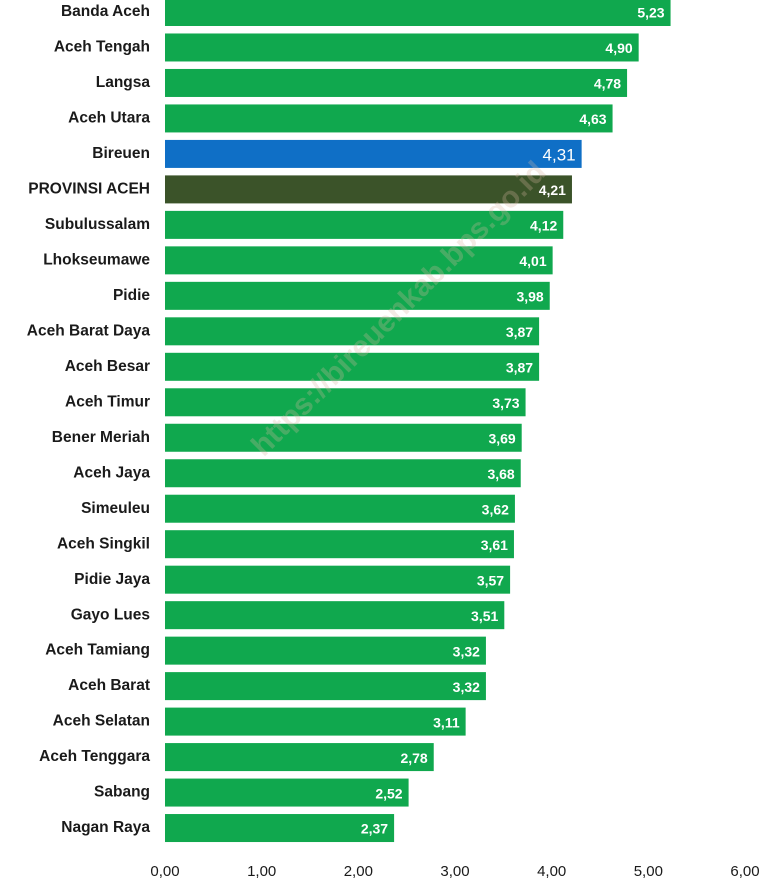 The height and width of the screenshot is (883, 766). What do you see at coordinates (109, 685) in the screenshot?
I see `category-label: Aceh Barat` at bounding box center [109, 685].